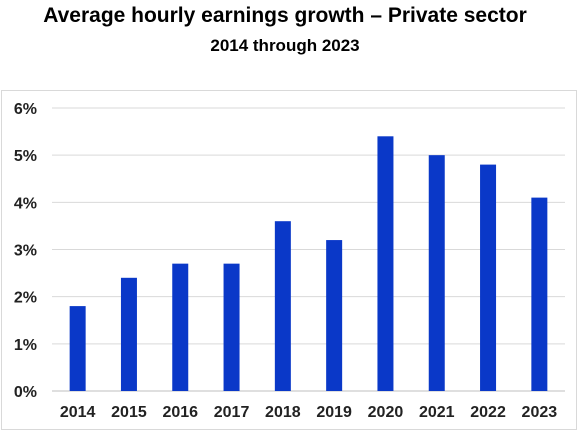 The image size is (582, 435). Describe the element at coordinates (128, 334) in the screenshot. I see `bar-2015` at that location.